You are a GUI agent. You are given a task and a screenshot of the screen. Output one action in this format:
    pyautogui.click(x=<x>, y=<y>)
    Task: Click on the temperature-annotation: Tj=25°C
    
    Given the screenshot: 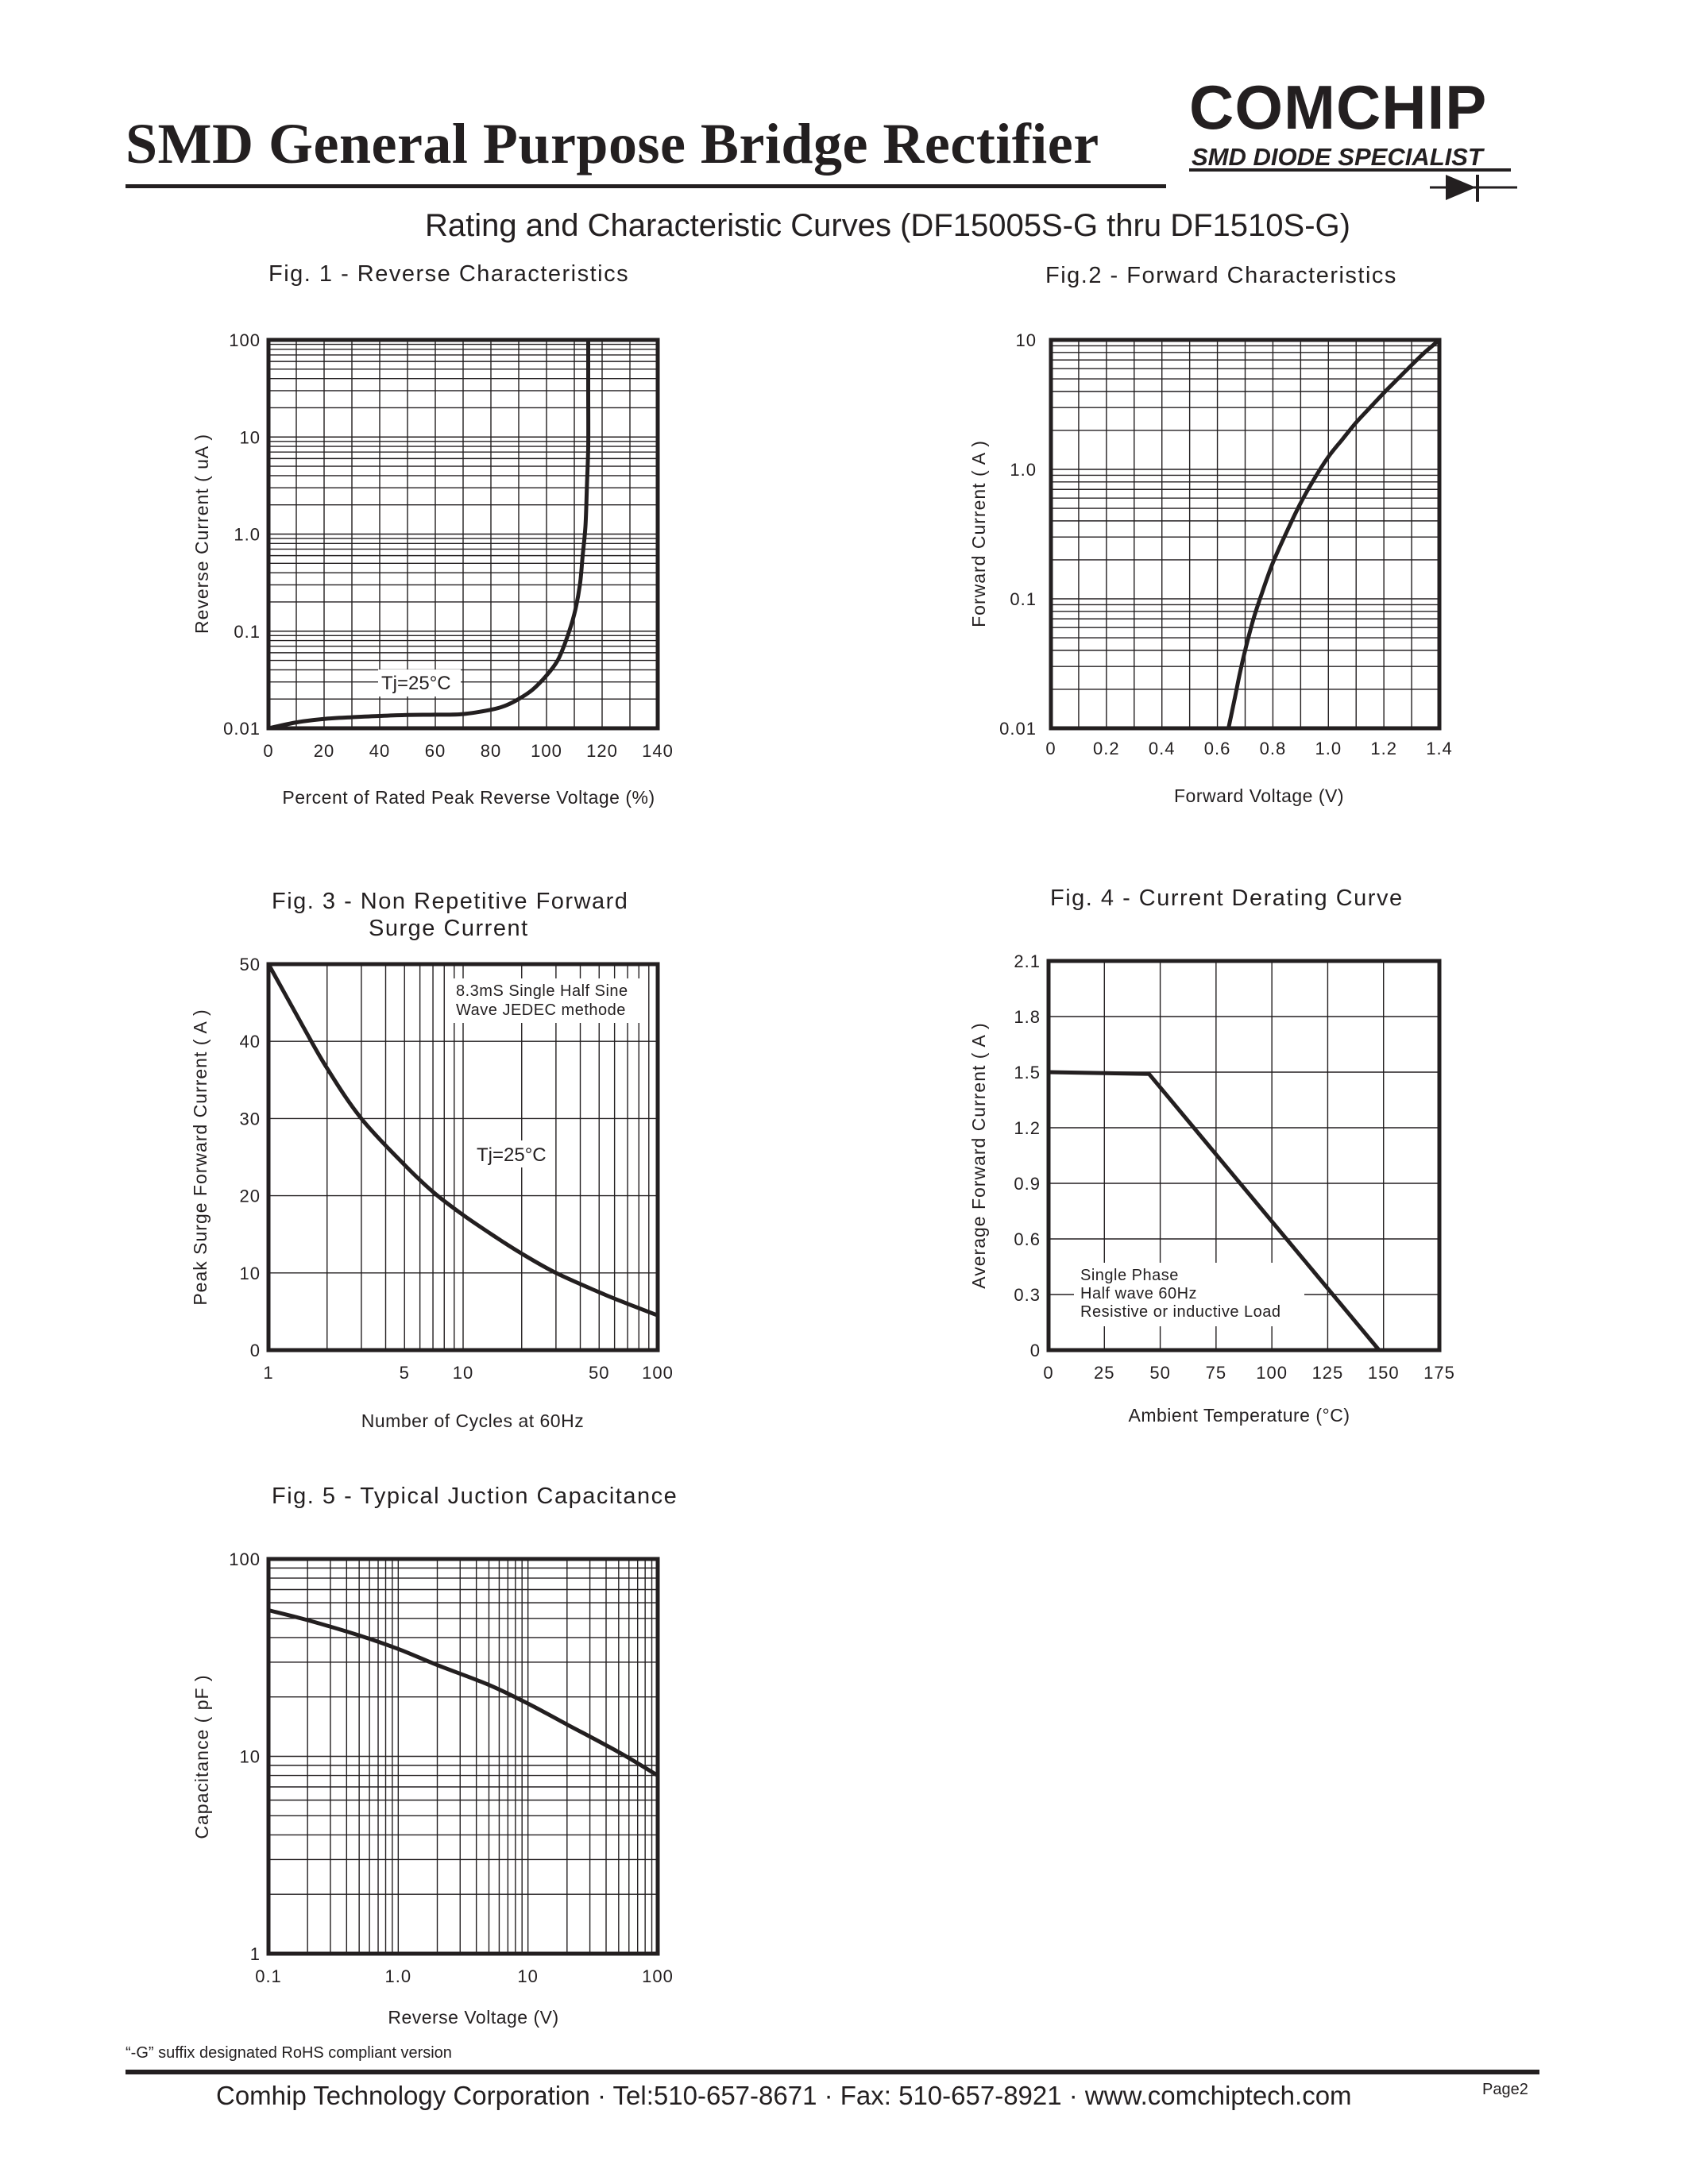 What is the action you would take?
    pyautogui.click(x=512, y=1155)
    